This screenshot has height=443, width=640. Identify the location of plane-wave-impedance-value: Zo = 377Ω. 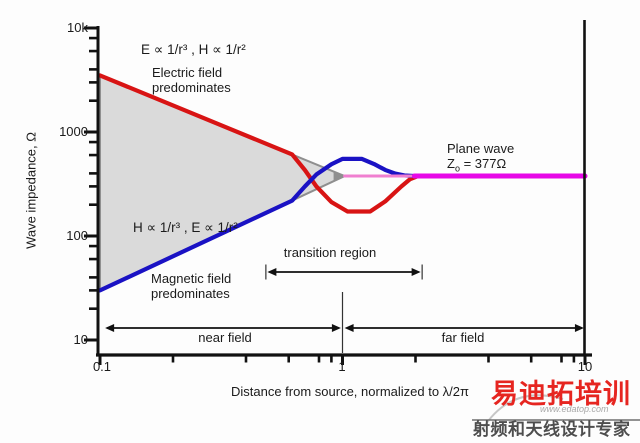
(477, 164).